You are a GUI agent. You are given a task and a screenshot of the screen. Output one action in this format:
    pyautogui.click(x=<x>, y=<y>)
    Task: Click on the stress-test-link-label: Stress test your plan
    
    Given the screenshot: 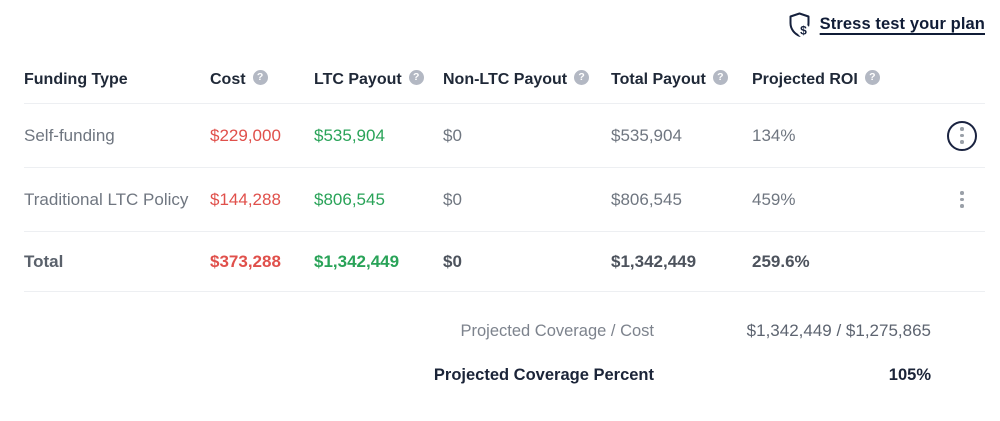 What is the action you would take?
    pyautogui.click(x=902, y=23)
    